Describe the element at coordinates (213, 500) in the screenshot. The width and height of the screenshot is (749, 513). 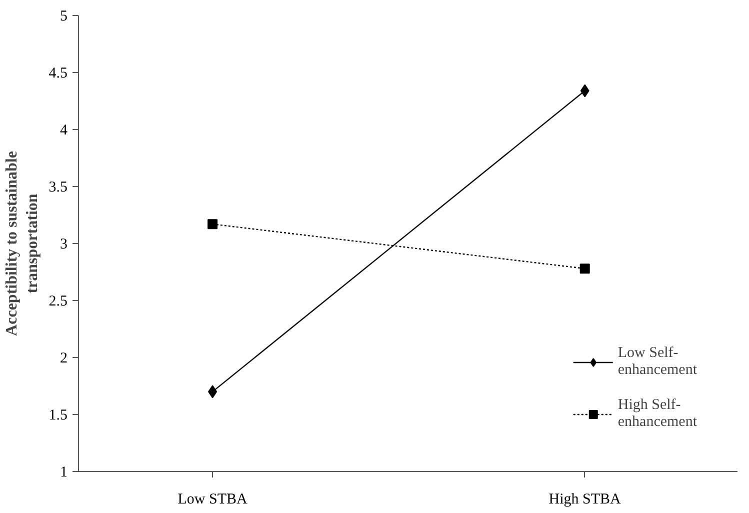
I see `x-tick-label: Low STBA` at that location.